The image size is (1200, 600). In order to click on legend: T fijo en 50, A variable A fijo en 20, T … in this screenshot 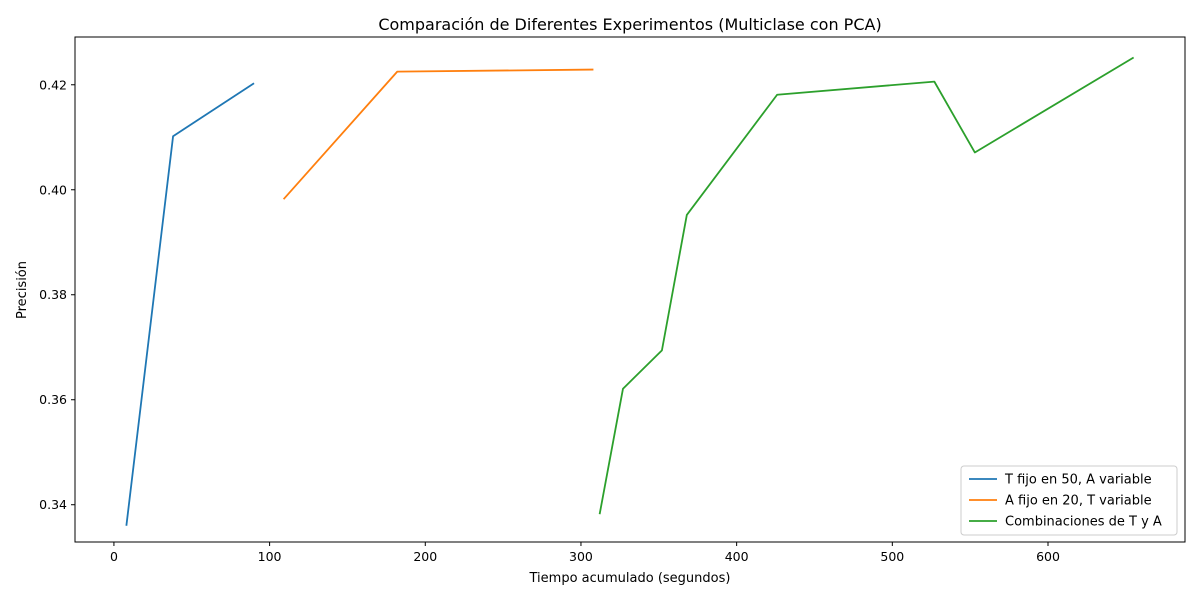, I will do `click(1069, 500)`.